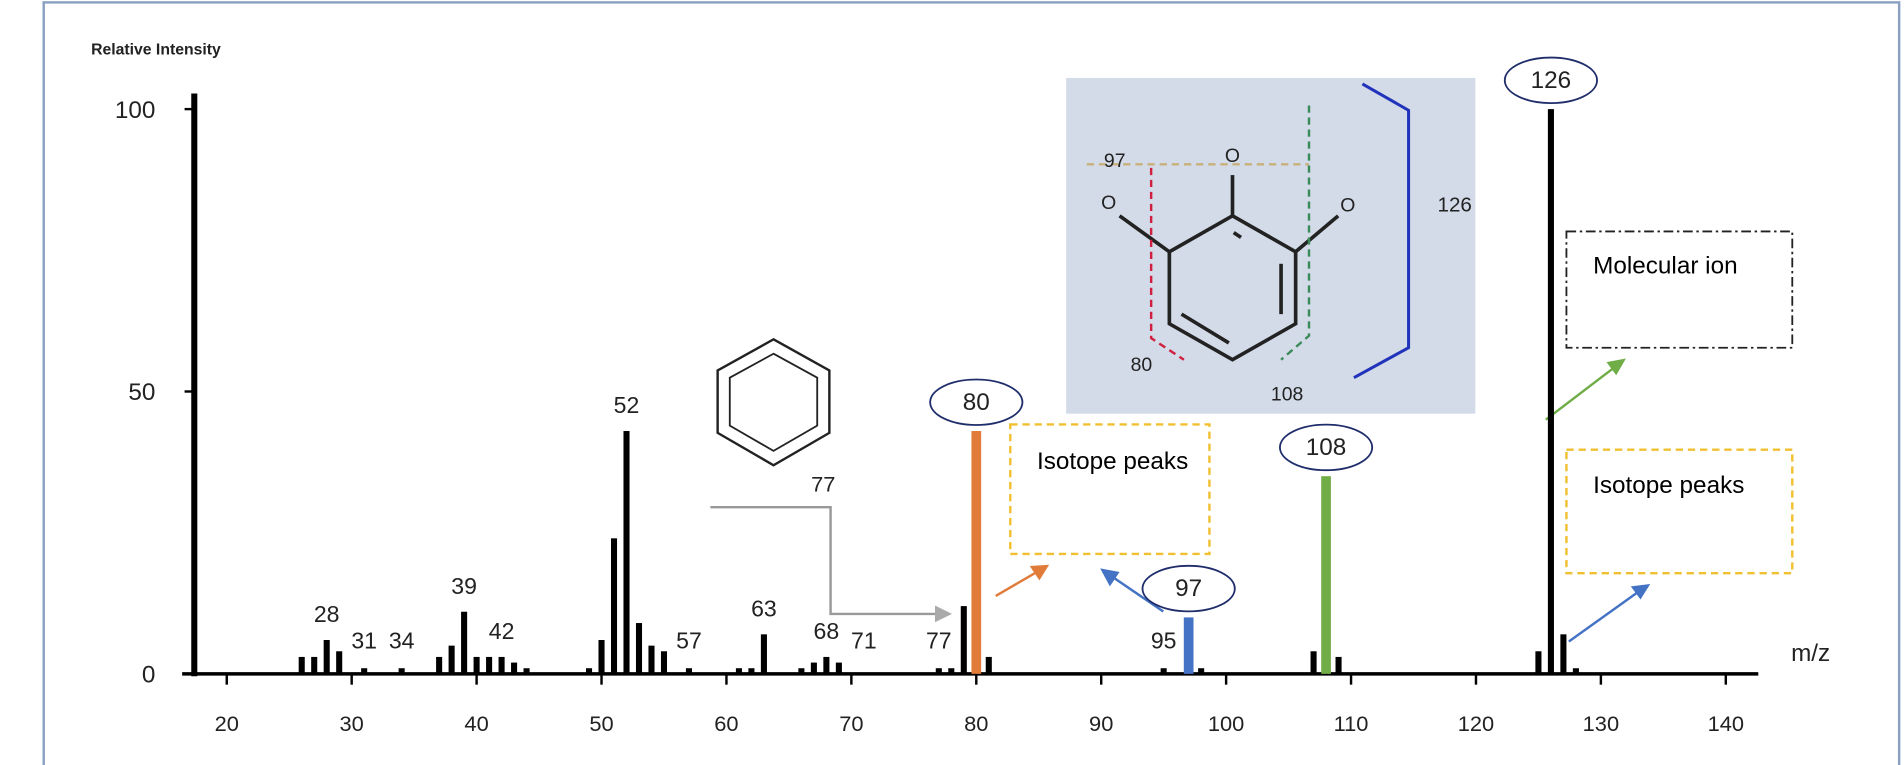 This screenshot has width=1904, height=765. What do you see at coordinates (156, 50) in the screenshot?
I see `y-axis-label: Relative Intensity` at bounding box center [156, 50].